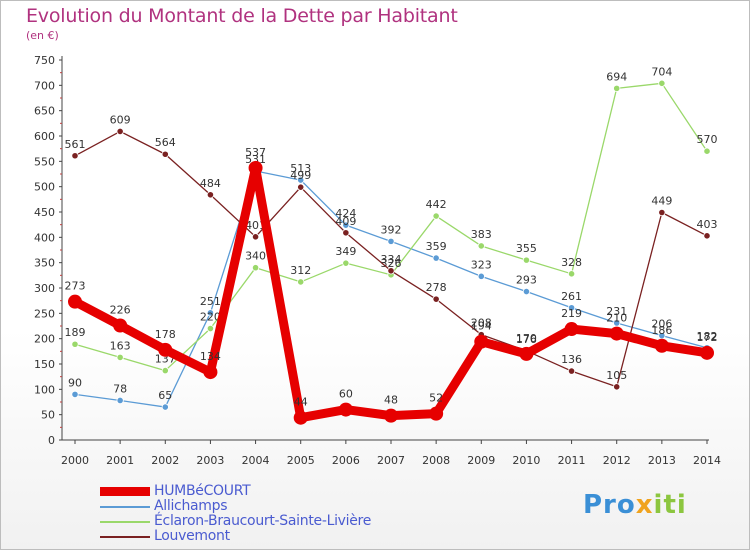 The height and width of the screenshot is (550, 750). Describe the element at coordinates (526, 460) in the screenshot. I see `x-tick-label: 2010` at that location.